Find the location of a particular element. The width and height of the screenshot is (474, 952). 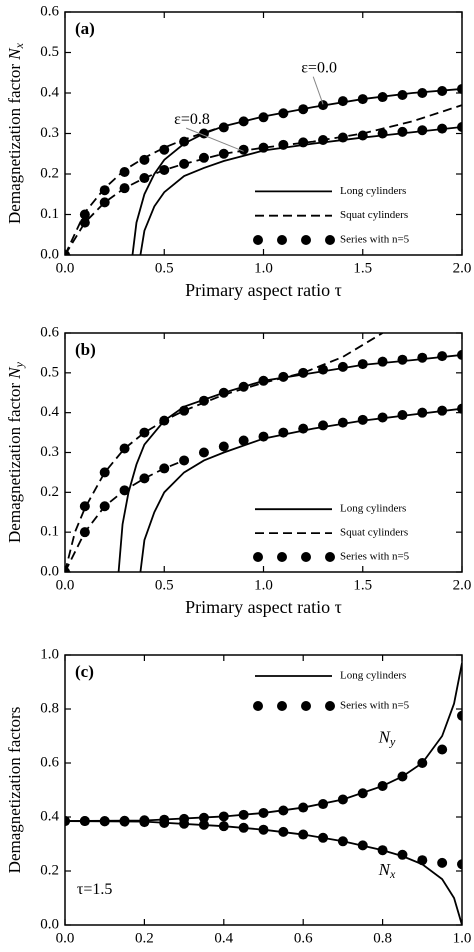

x-tick-label: 0.8 is located at coordinates (382, 938).